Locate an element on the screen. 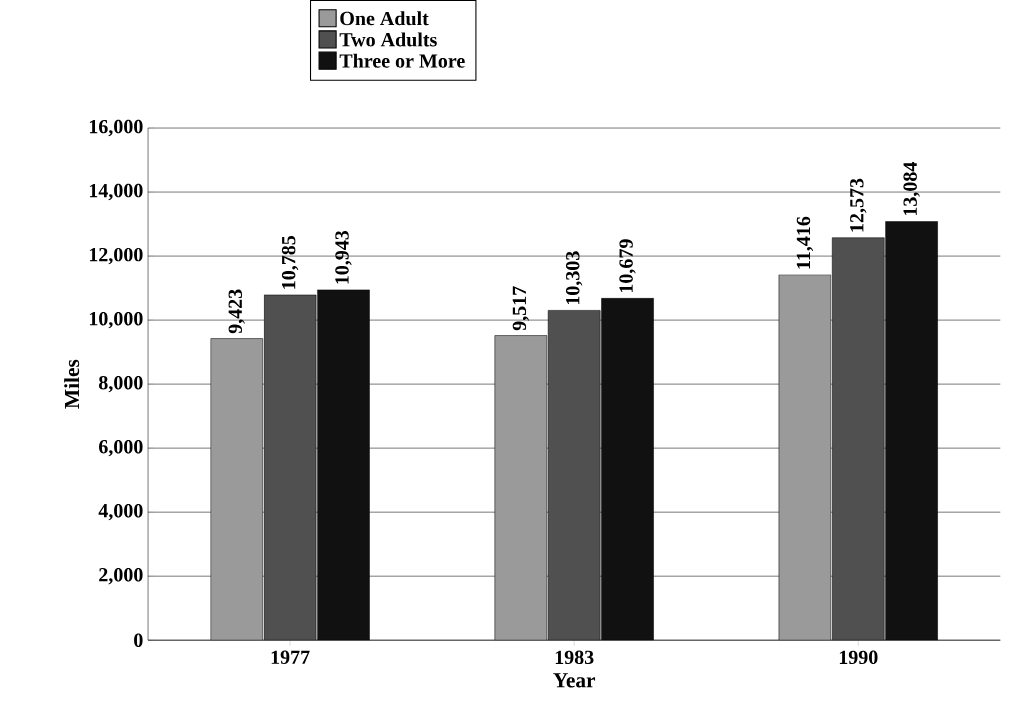 The height and width of the screenshot is (708, 1019). y-tick-label: 6,000 is located at coordinates (121, 448).